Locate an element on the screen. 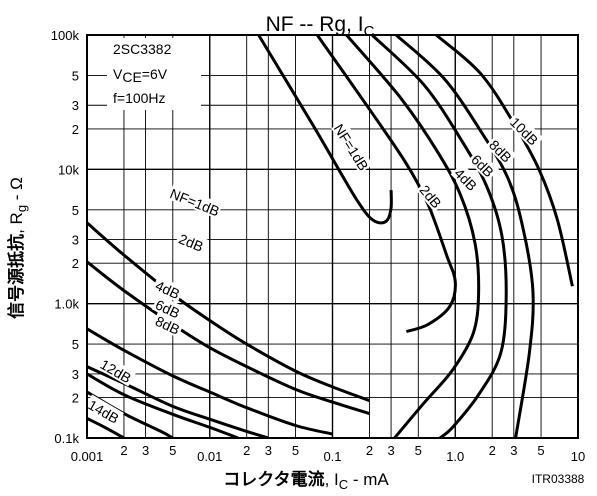  curve-label-group: NF=1dB is located at coordinates (195, 201).